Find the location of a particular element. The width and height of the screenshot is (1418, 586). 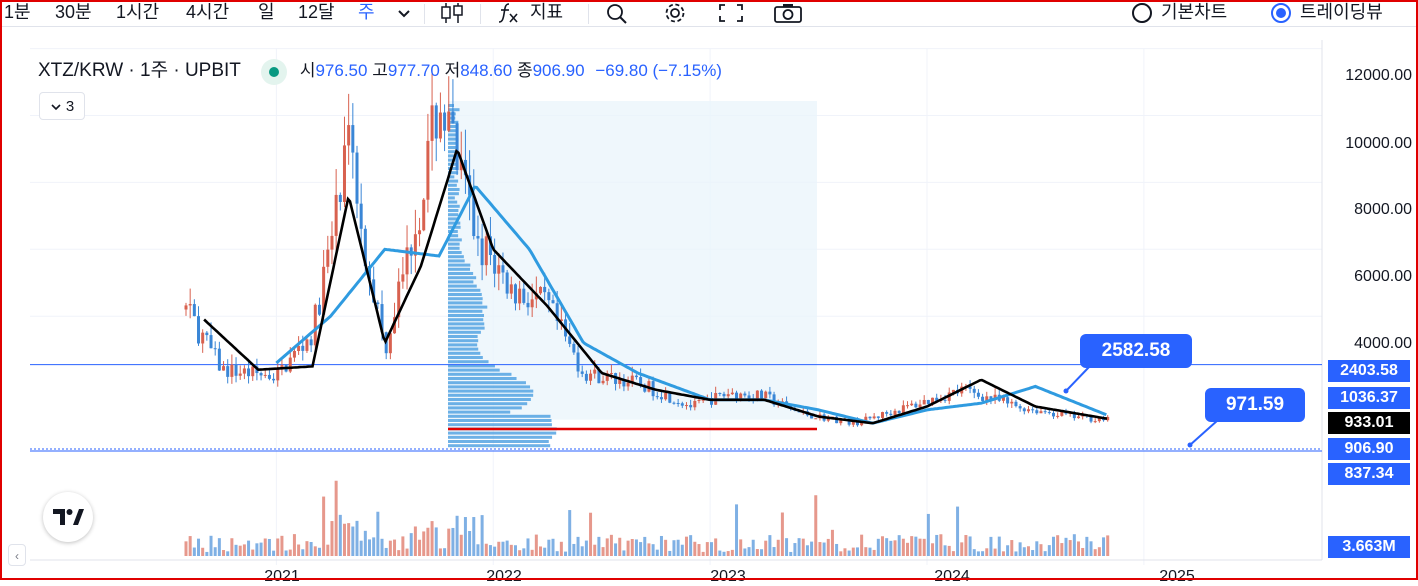

fullscreen-icon is located at coordinates (731, 13).